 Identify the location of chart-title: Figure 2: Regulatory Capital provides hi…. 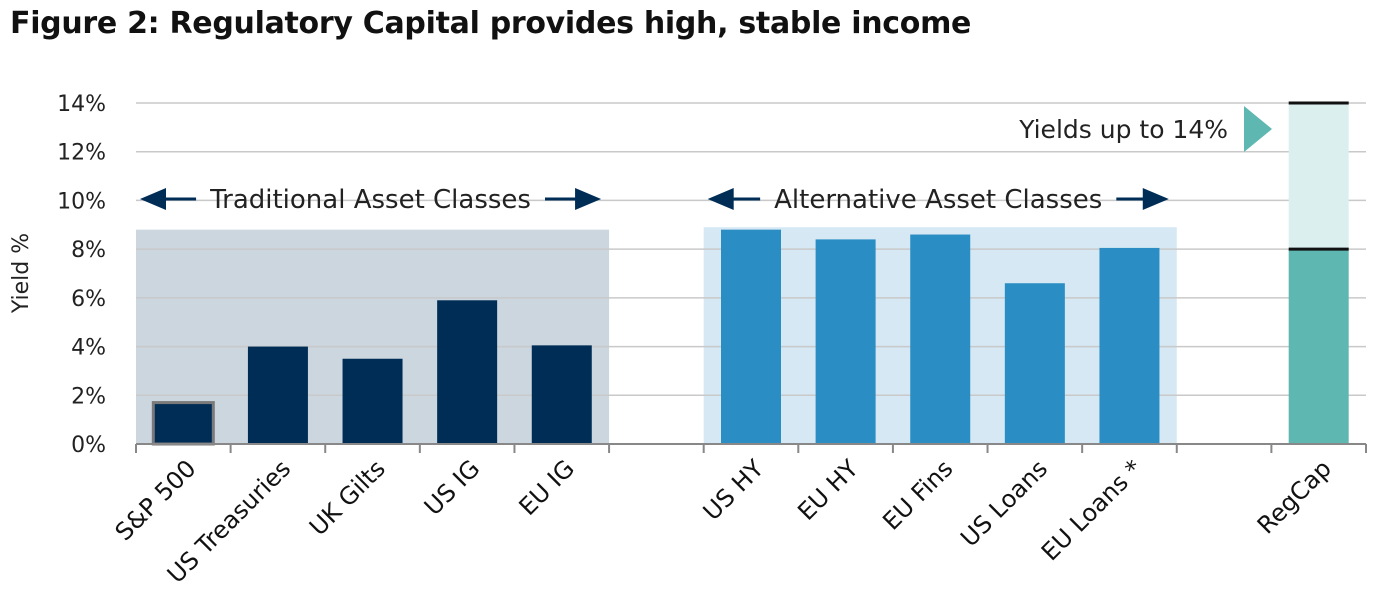
(491, 23).